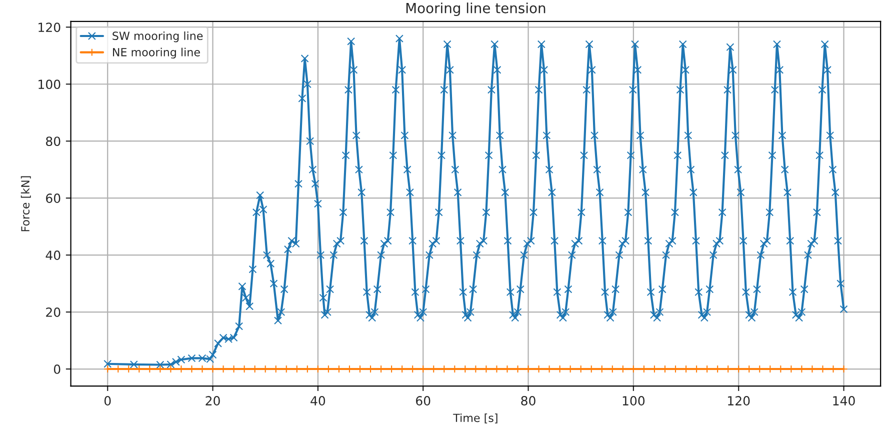  I want to click on x-tick-label: 0, so click(107, 401).